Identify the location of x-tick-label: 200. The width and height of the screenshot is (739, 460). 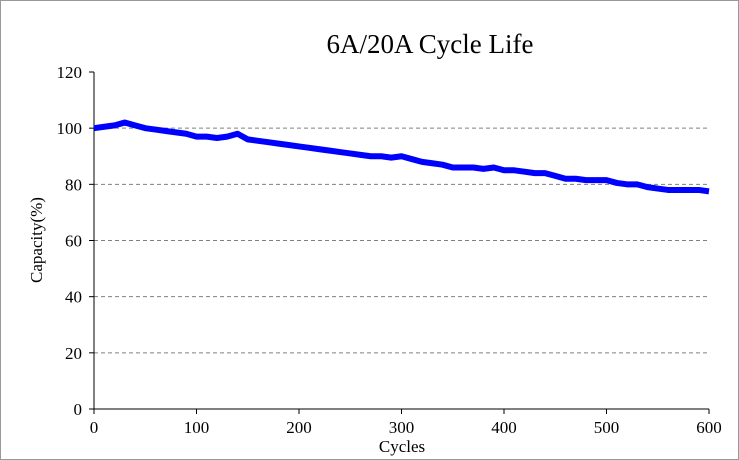
(299, 427).